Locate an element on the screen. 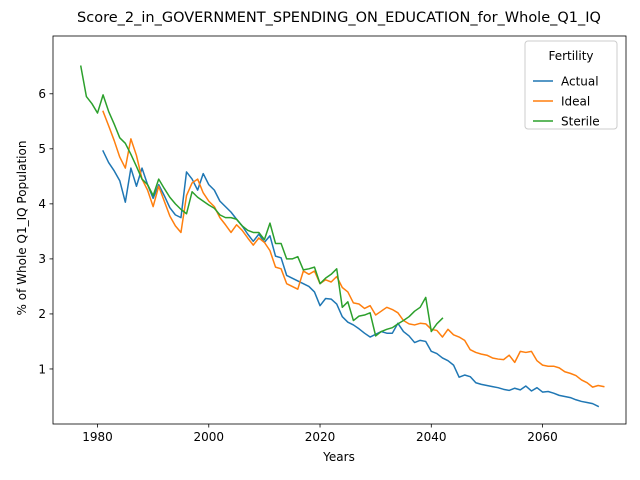  y-tick-label: 3 is located at coordinates (42, 259).